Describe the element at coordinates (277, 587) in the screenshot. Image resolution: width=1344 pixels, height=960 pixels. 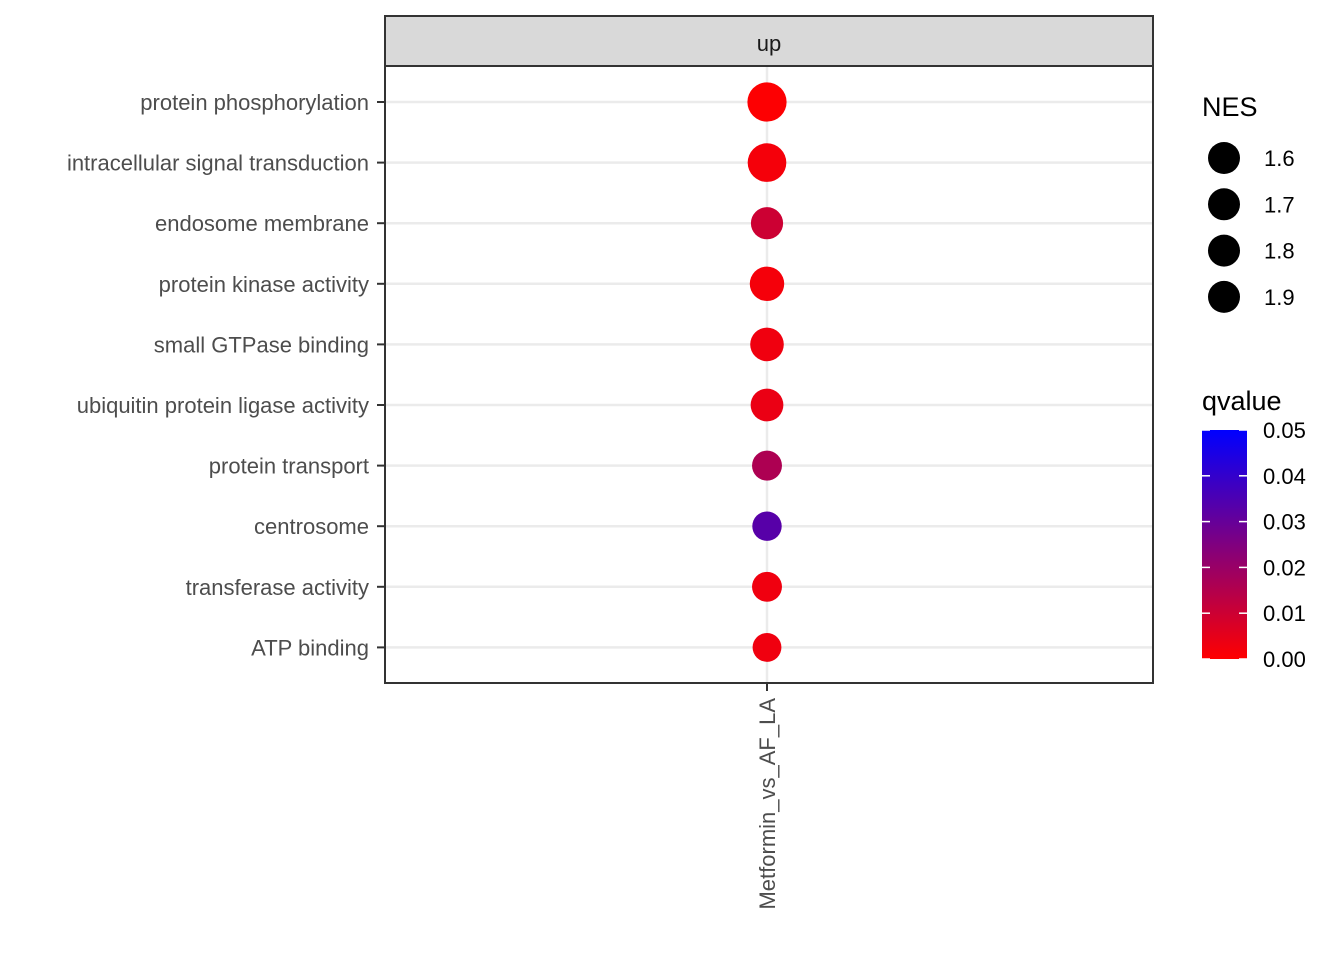
I see `y-tick-label: transferase activity` at that location.